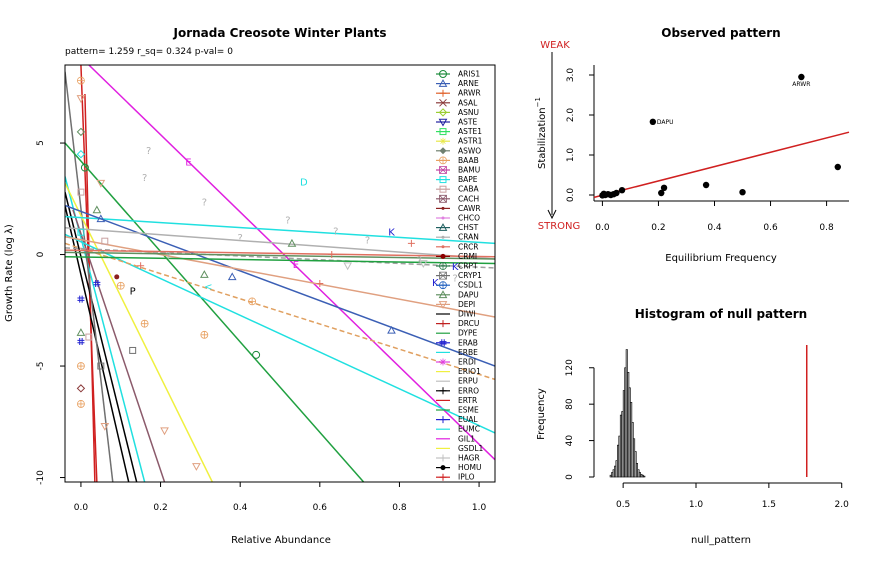  What do you see at coordinates (469, 458) in the screenshot?
I see `legend-label-40: HAGR` at bounding box center [469, 458].